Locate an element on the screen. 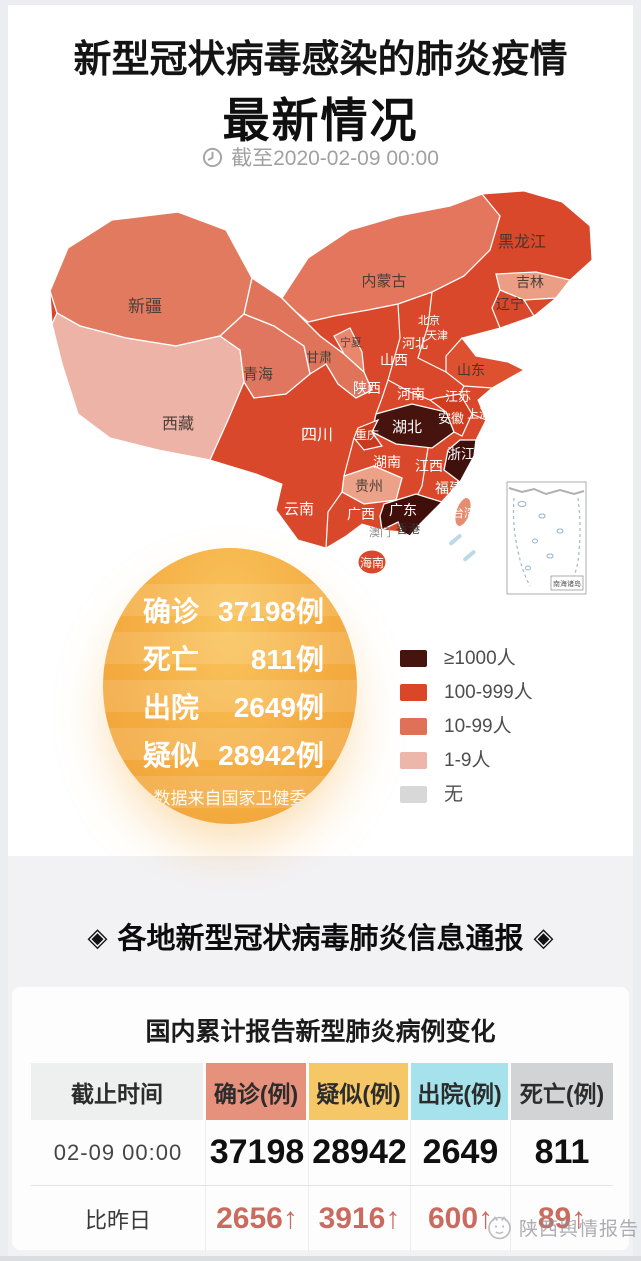  label-sichuan: 四川 is located at coordinates (317, 435).